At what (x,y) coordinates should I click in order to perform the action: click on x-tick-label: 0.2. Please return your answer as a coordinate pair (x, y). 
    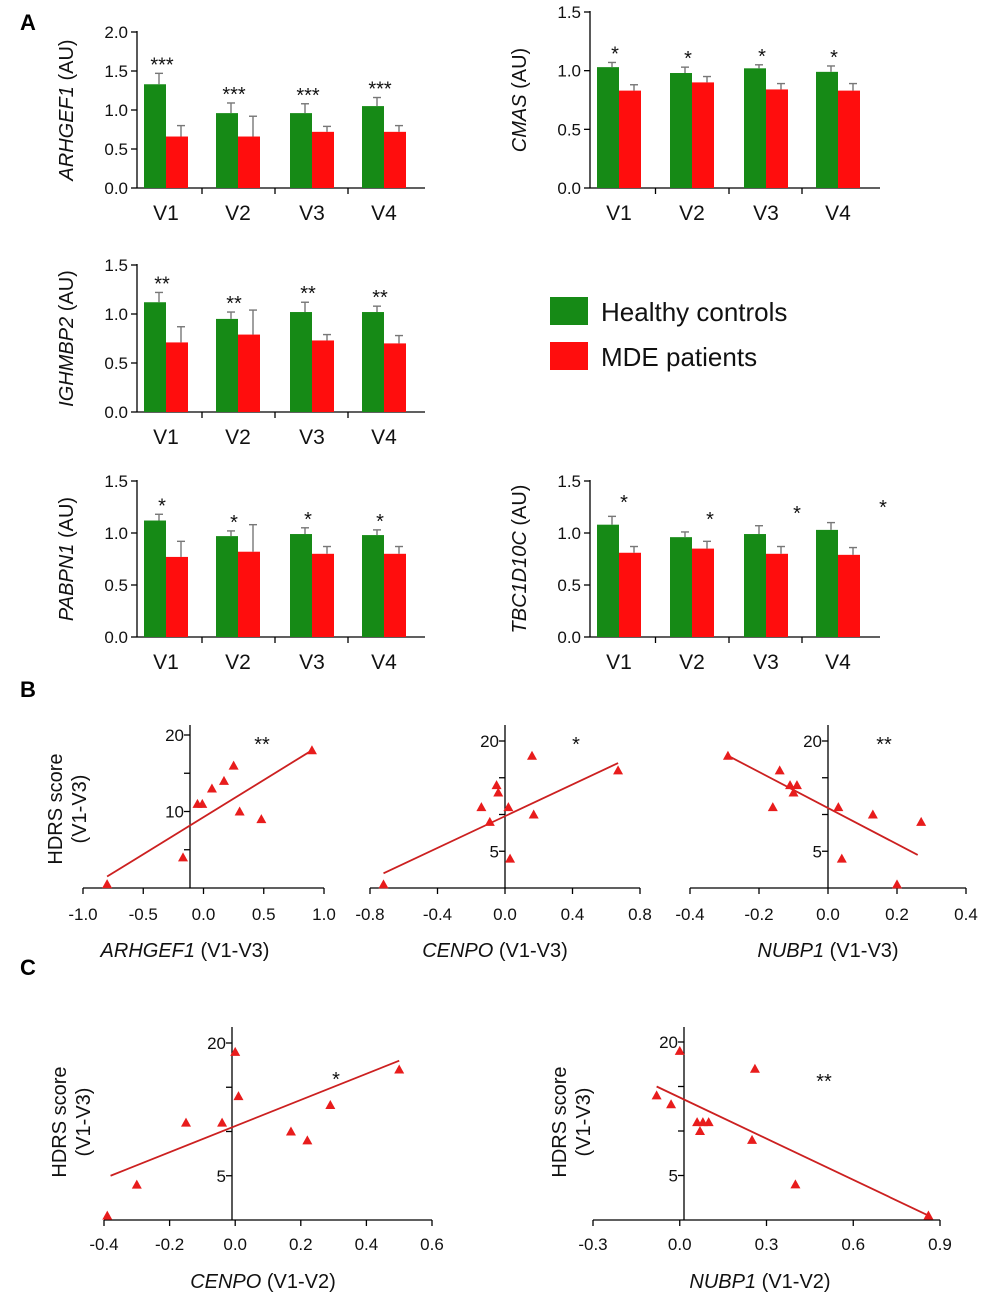
    Looking at the image, I should click on (897, 914).